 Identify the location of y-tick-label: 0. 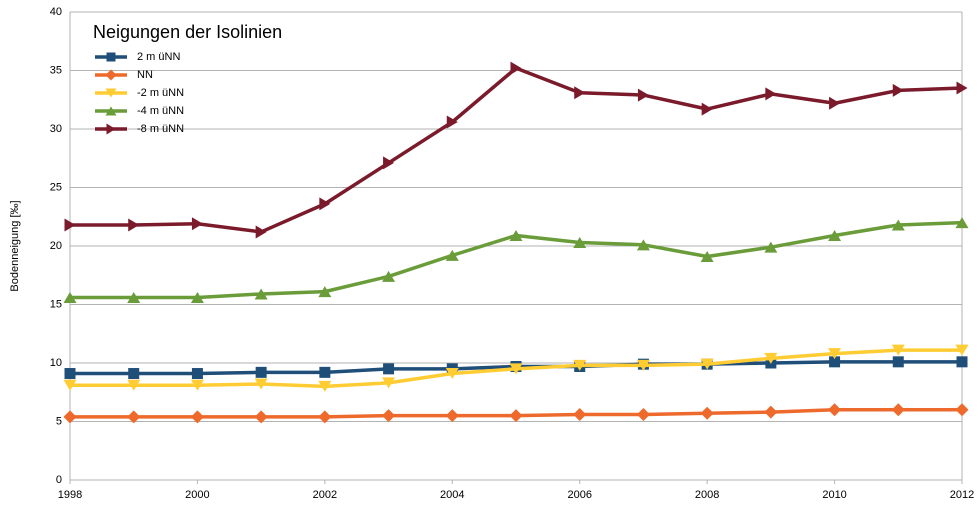
(59, 480).